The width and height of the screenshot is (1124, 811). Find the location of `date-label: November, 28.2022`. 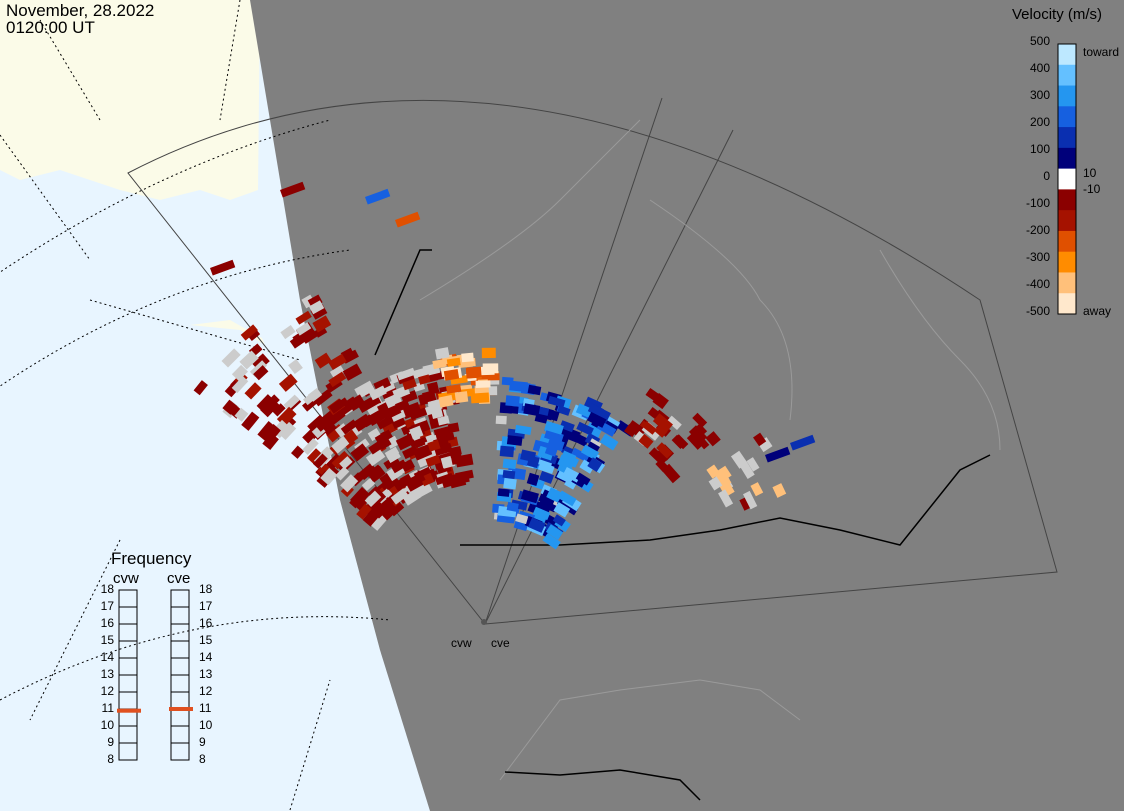

date-label: November, 28.2022 is located at coordinates (80, 10).